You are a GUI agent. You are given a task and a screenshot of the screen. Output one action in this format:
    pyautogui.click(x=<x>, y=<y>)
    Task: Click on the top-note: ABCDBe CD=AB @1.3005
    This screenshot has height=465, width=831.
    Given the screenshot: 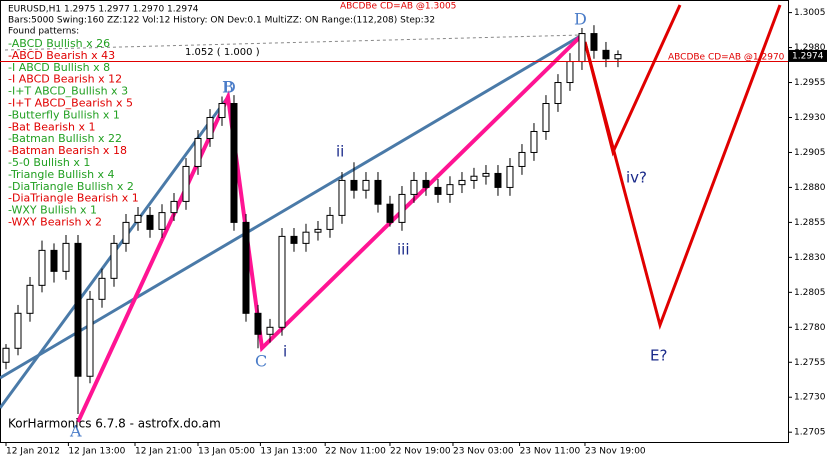 What is the action you would take?
    pyautogui.click(x=398, y=7)
    